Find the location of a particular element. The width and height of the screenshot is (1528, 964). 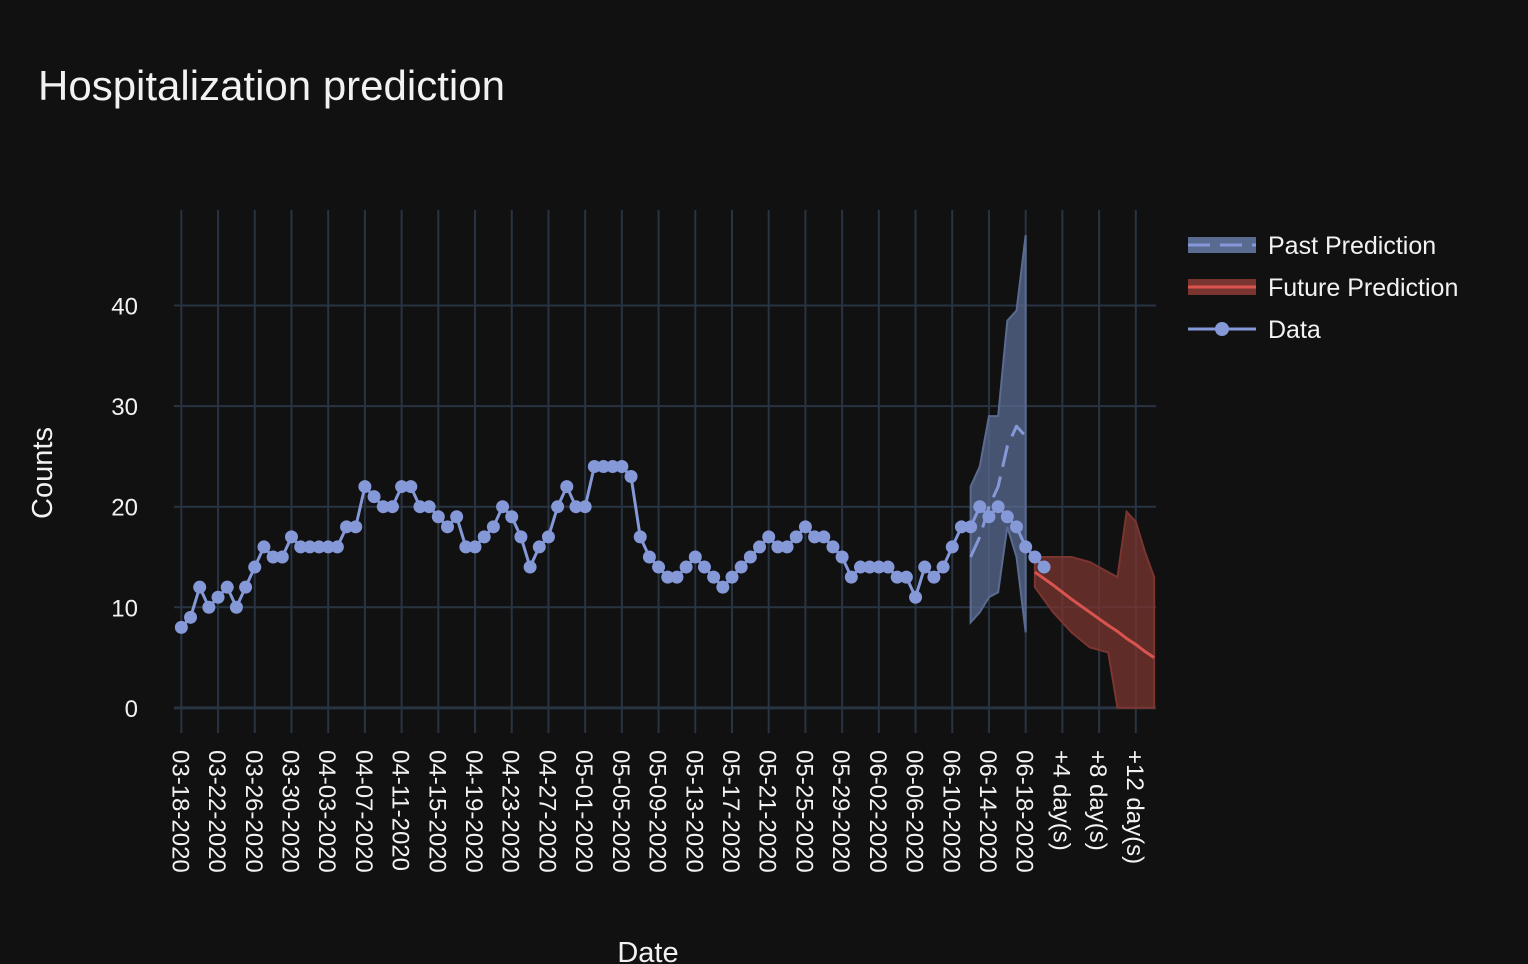

x-axis-title: Date is located at coordinates (647, 950).